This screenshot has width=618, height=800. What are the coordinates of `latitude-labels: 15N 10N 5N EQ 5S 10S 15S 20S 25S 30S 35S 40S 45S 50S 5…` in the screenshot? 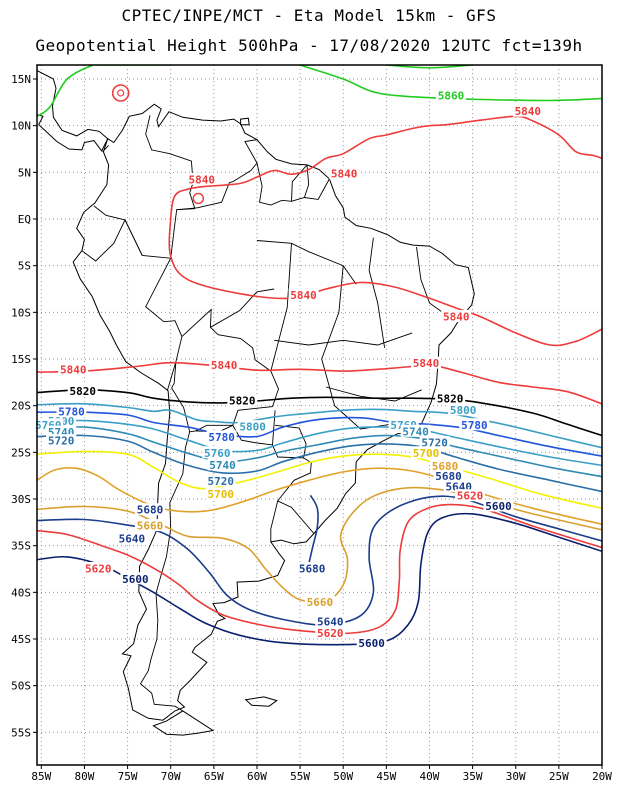 It's located at (21, 406).